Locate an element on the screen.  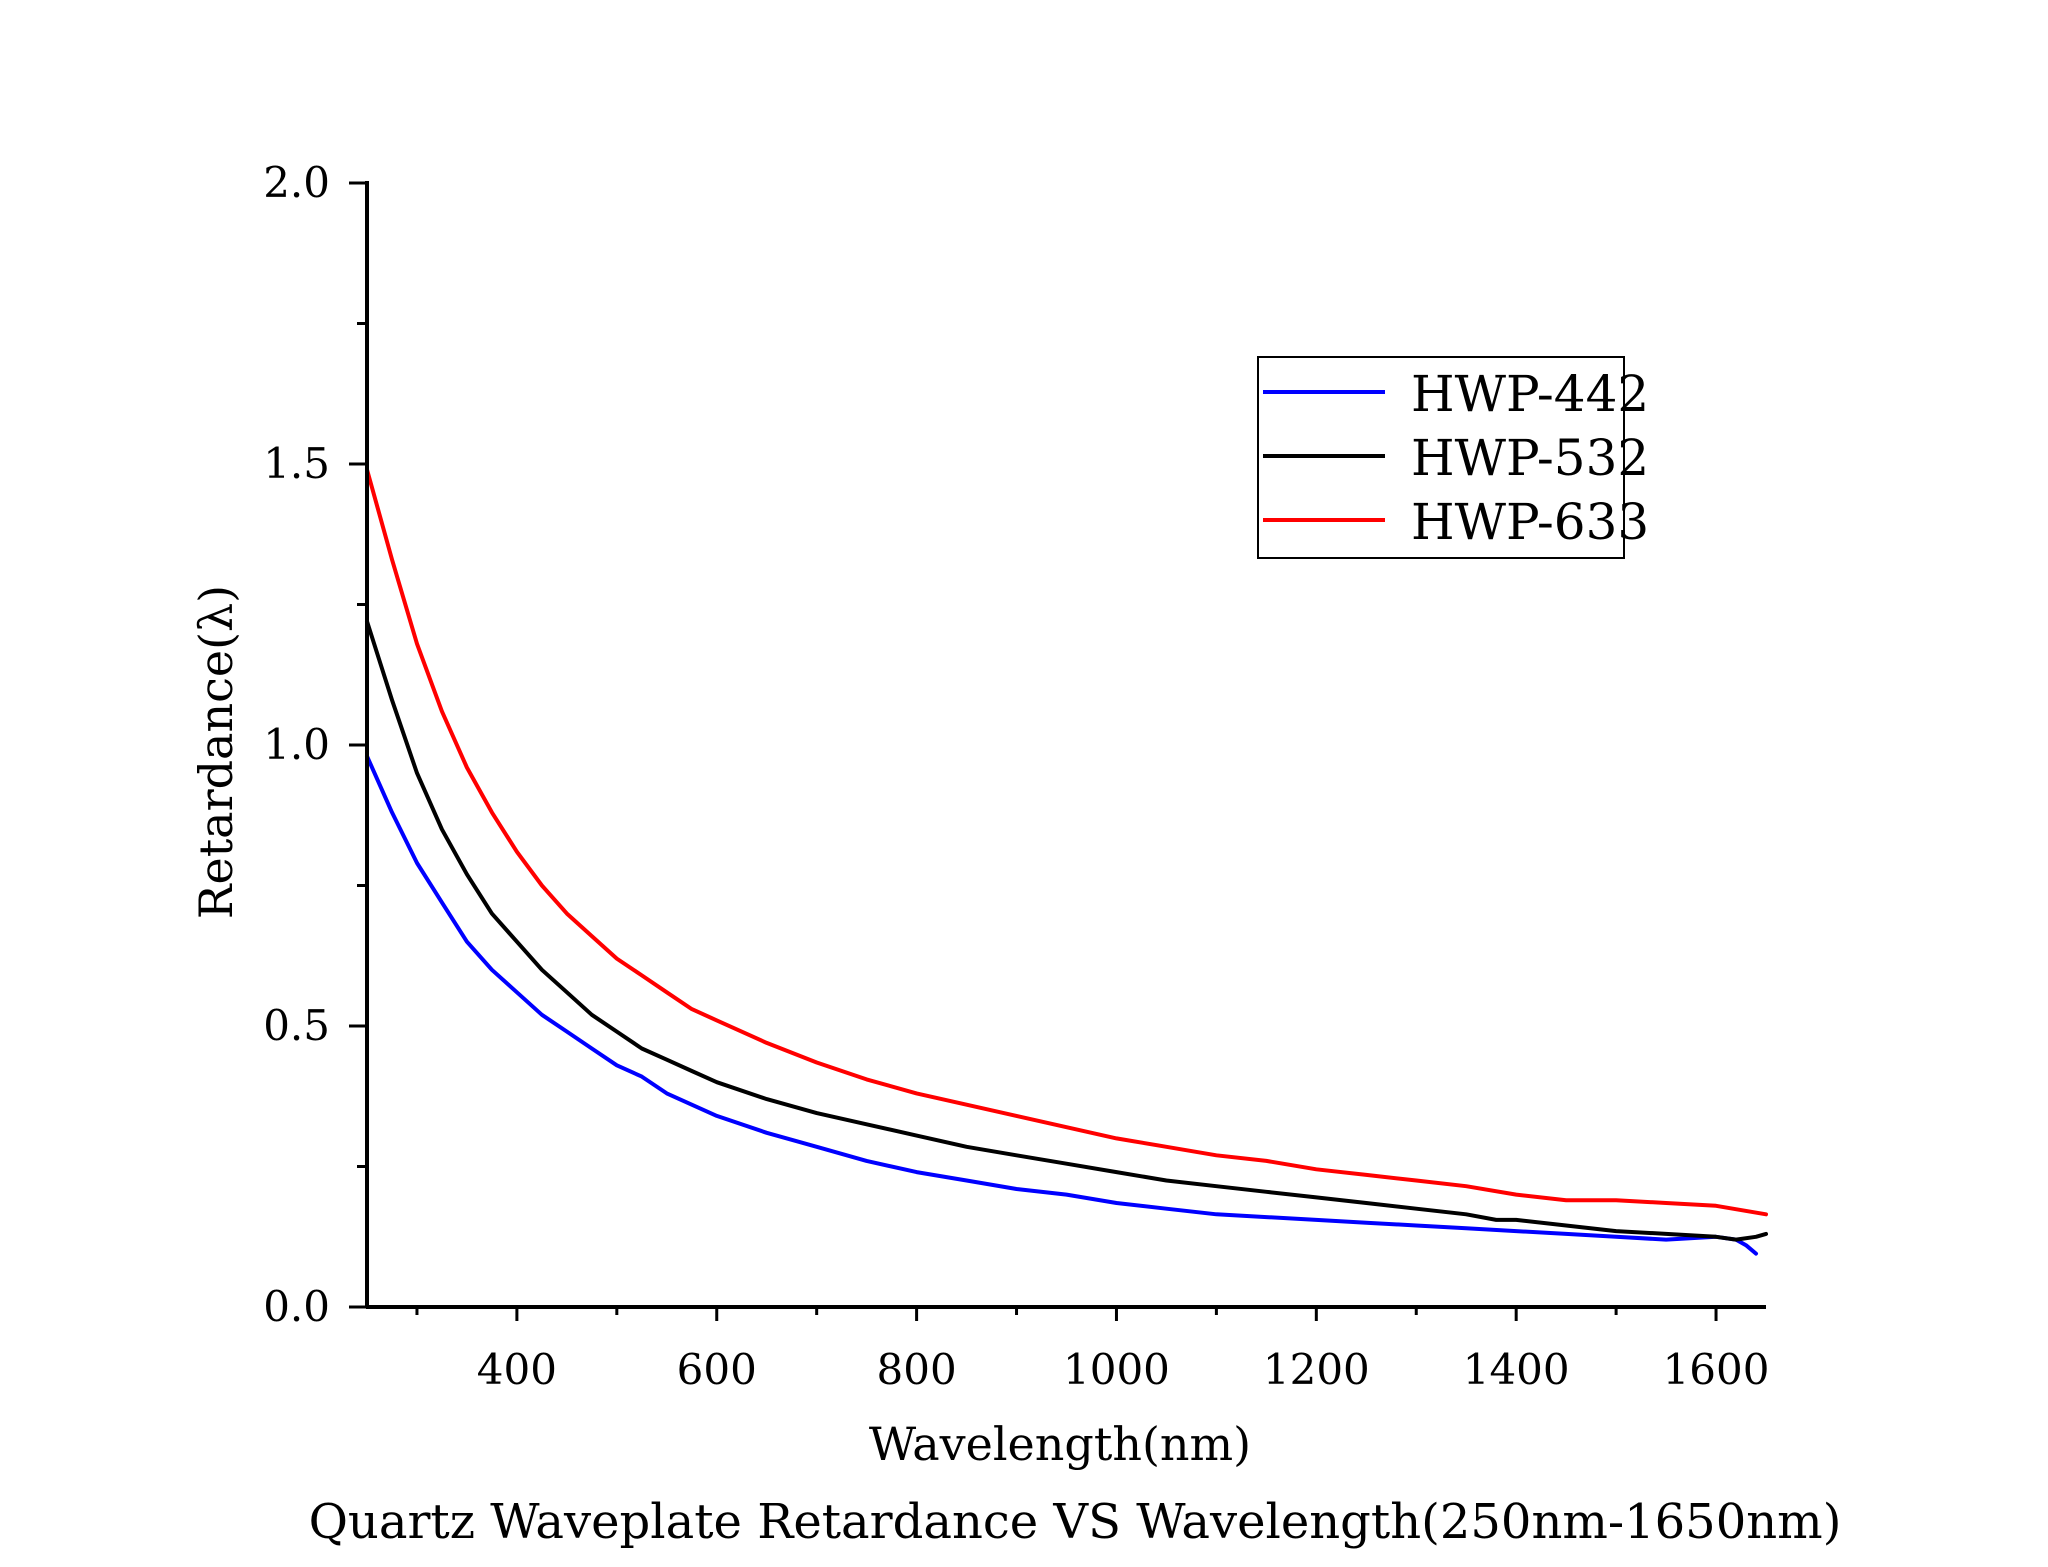
y-tick-label: 0.5 is located at coordinates (296, 1025).